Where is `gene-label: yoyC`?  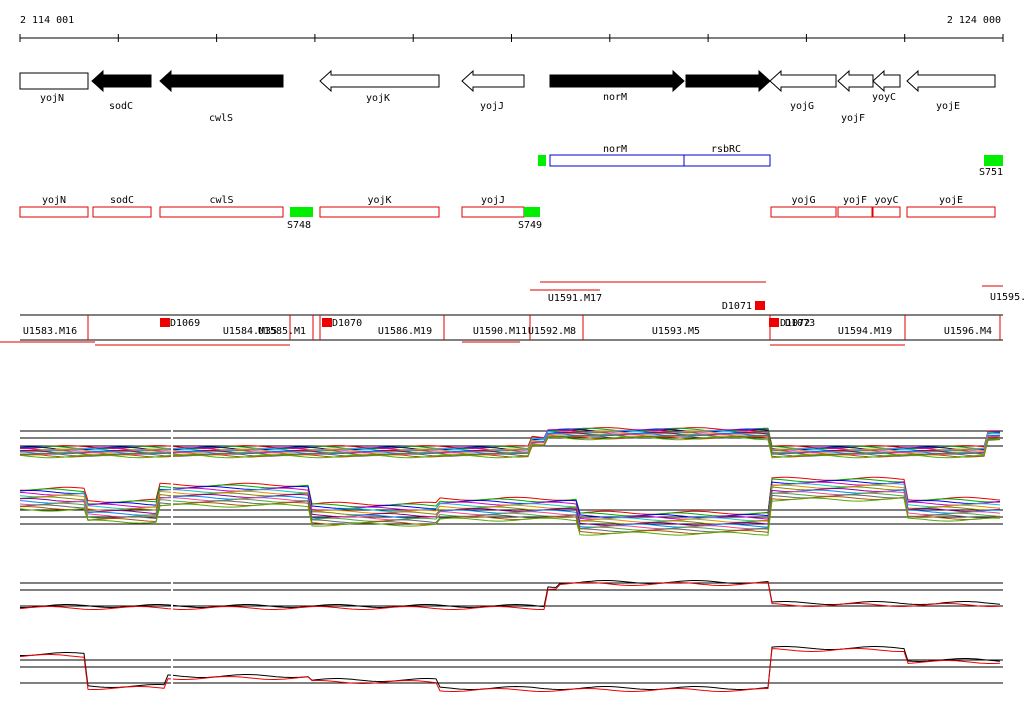 gene-label: yoyC is located at coordinates (884, 97).